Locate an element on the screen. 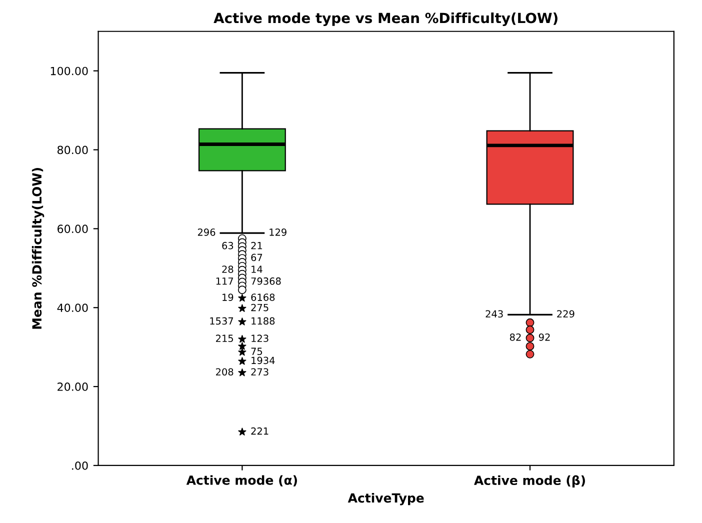 The height and width of the screenshot is (523, 702). annotation: 6168 is located at coordinates (263, 297).